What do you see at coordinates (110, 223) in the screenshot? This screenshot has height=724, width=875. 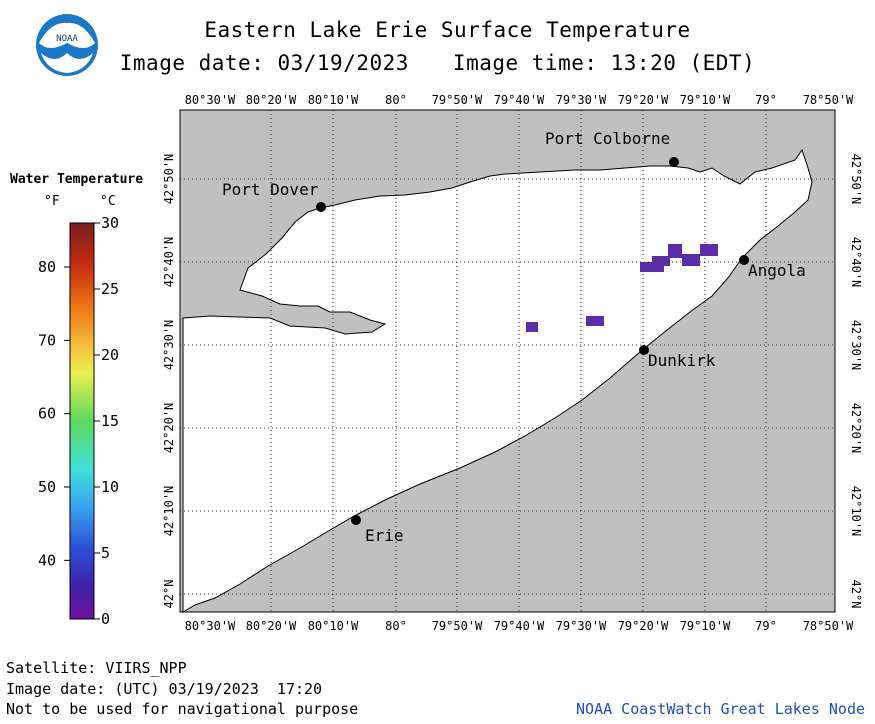 I see `legend-c-label: 30` at bounding box center [110, 223].